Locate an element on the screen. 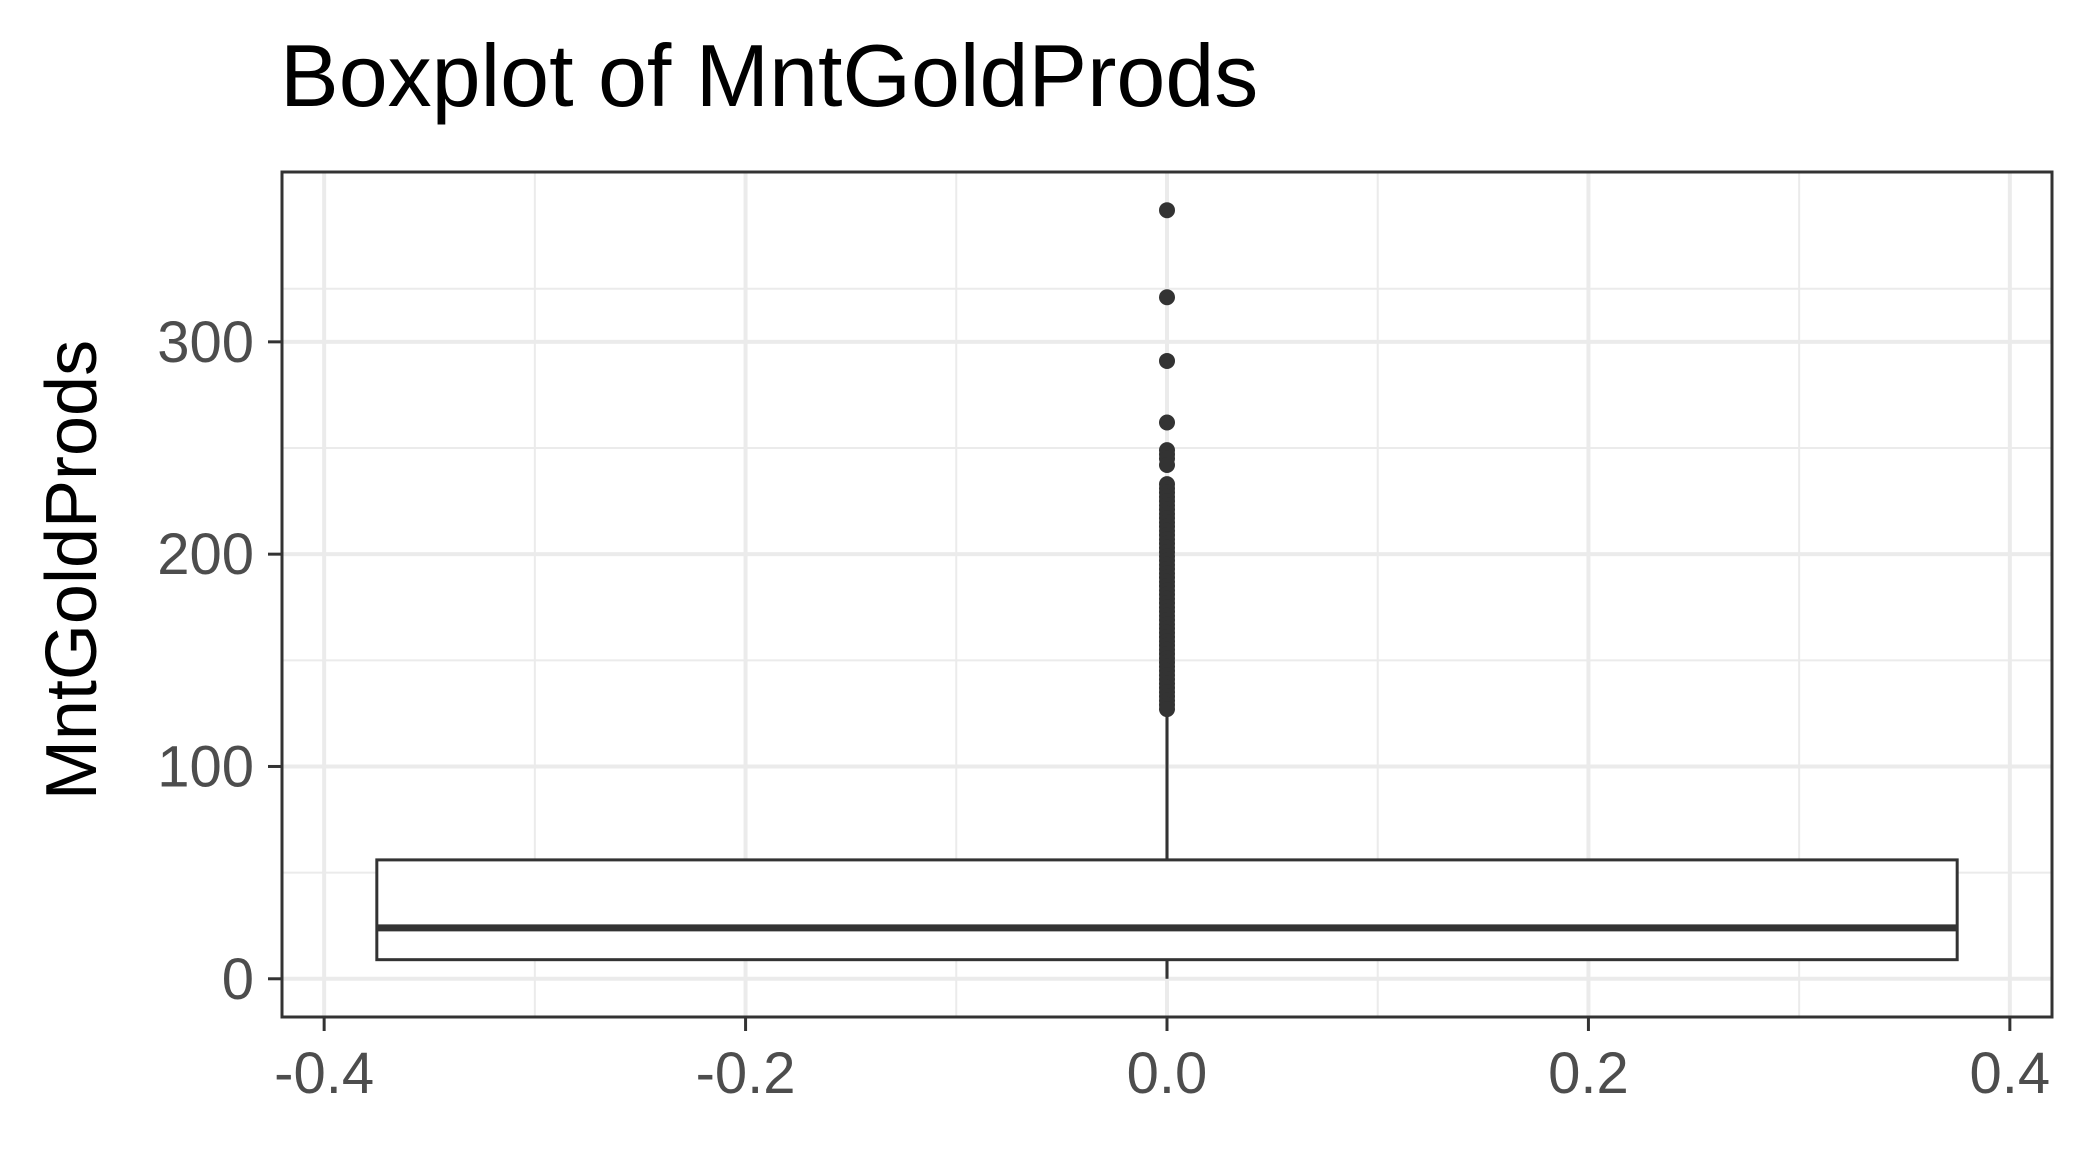 The height and width of the screenshot is (1152, 2088). y-tick-label: 100 is located at coordinates (205, 766).